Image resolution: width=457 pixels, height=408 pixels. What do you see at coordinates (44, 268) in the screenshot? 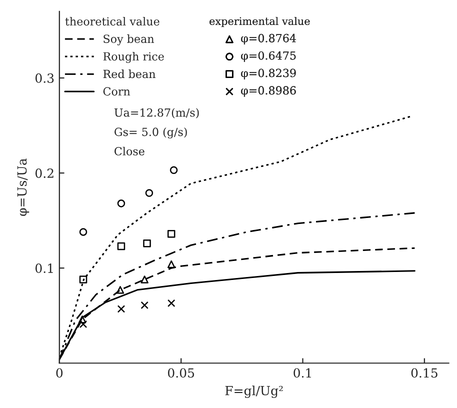
I see `y-tick-label: 0.1` at bounding box center [44, 268].